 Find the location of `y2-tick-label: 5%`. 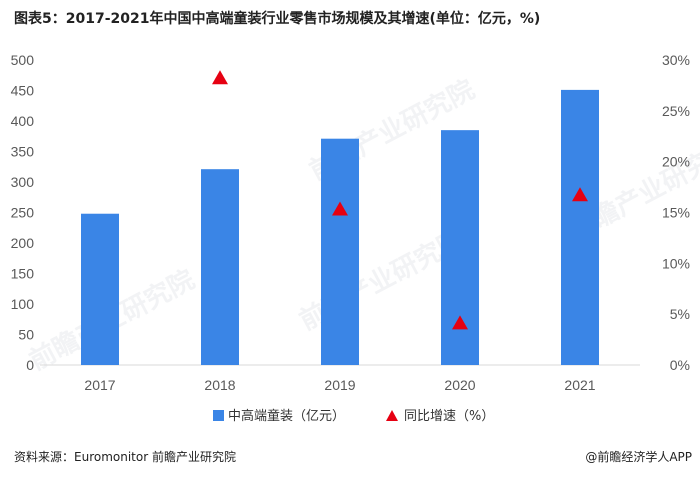

y2-tick-label: 5% is located at coordinates (680, 314).